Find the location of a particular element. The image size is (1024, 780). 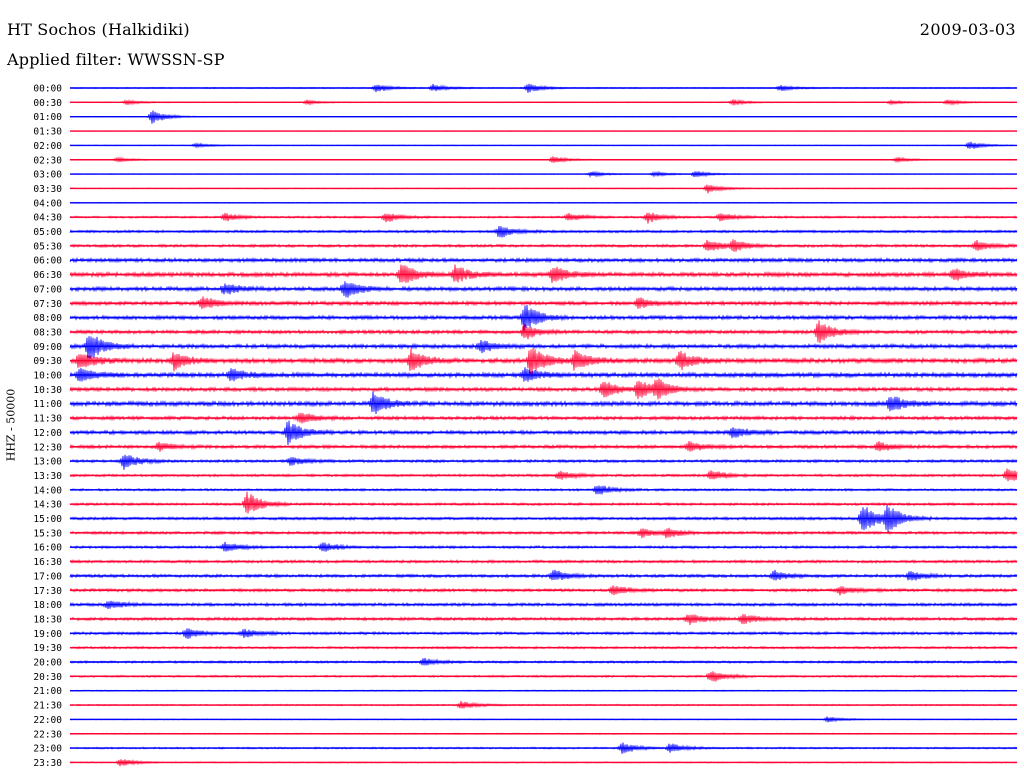

station-title: HT Sochos (Halkidiki) is located at coordinates (98, 29).